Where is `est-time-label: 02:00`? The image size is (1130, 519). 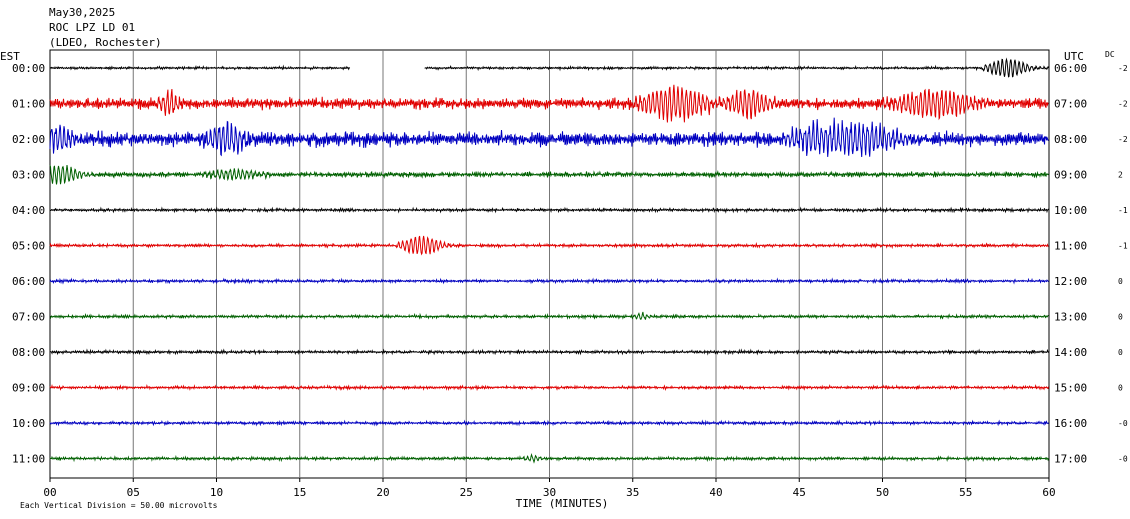 est-time-label: 02:00 is located at coordinates (28, 139).